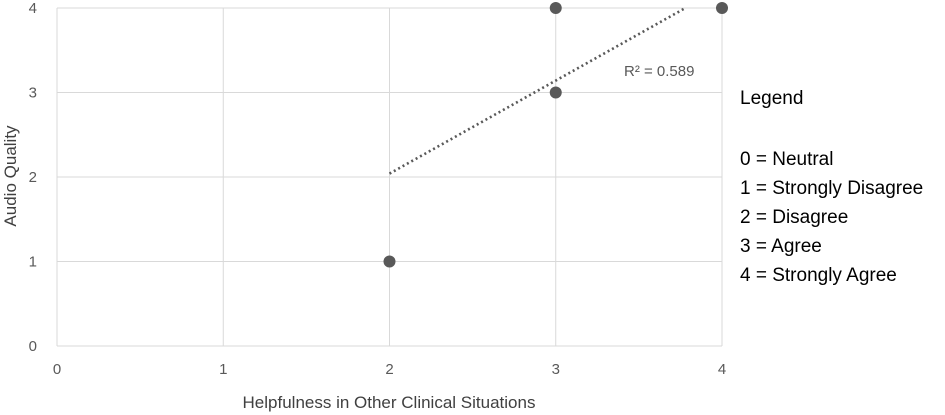 This screenshot has width=945, height=415. I want to click on x-tick-label: 2, so click(389, 369).